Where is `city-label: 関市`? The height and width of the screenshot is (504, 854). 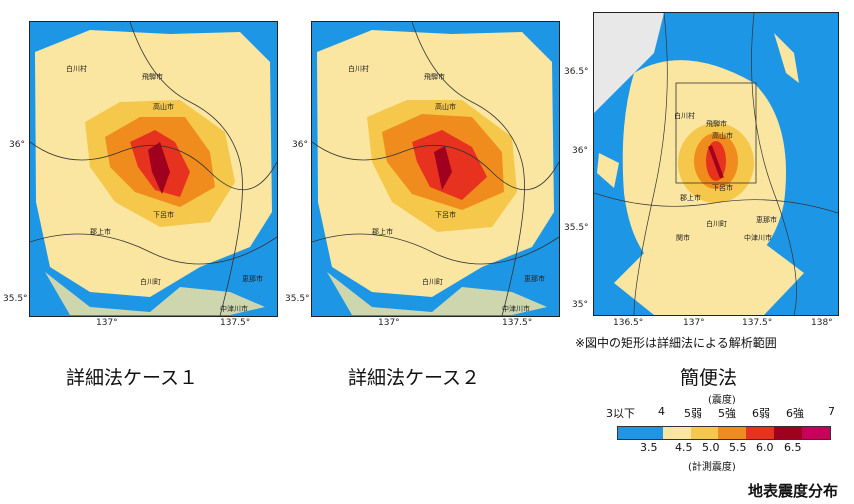
city-label: 関市 is located at coordinates (683, 238).